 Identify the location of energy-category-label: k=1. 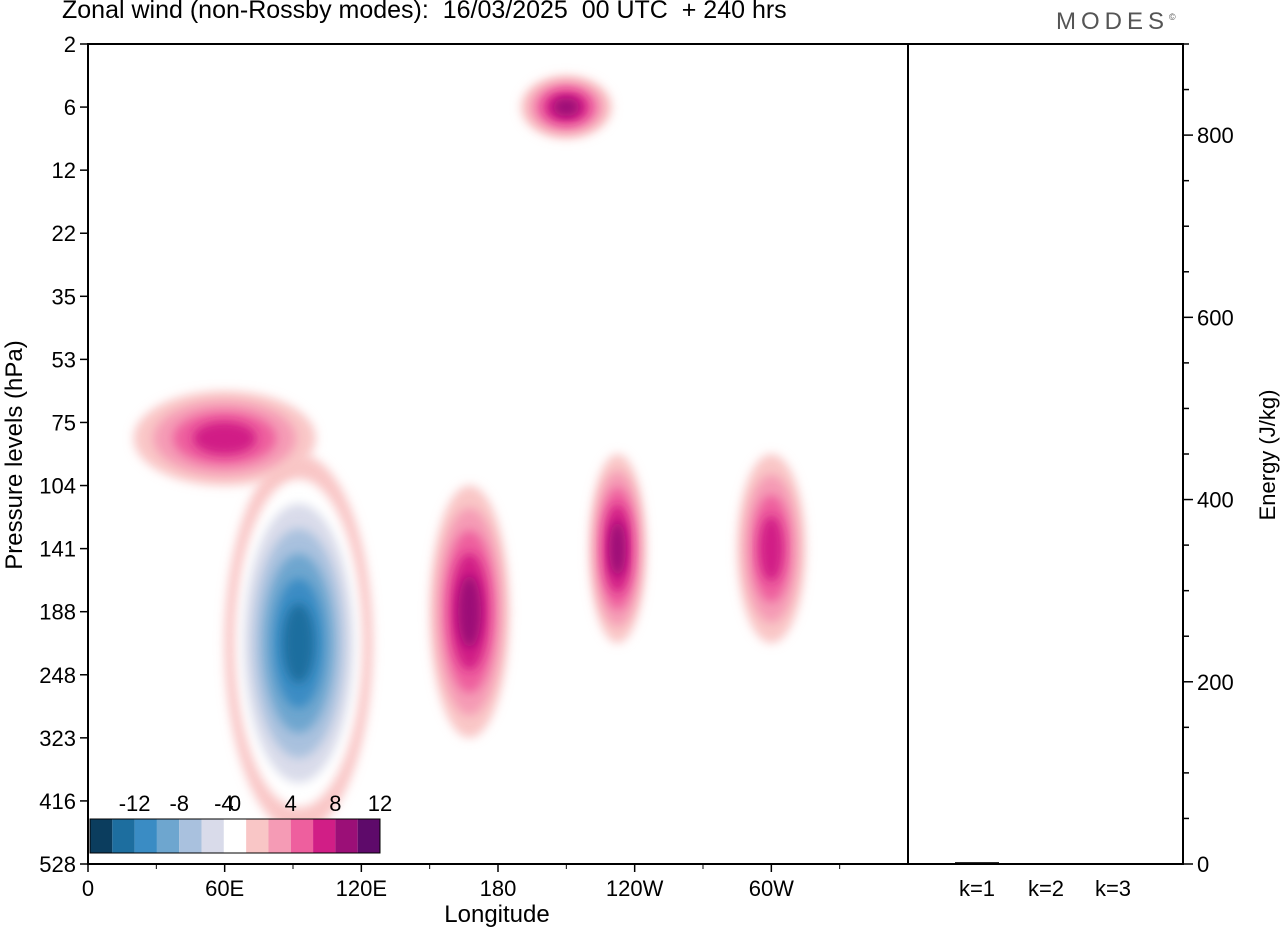
(977, 888).